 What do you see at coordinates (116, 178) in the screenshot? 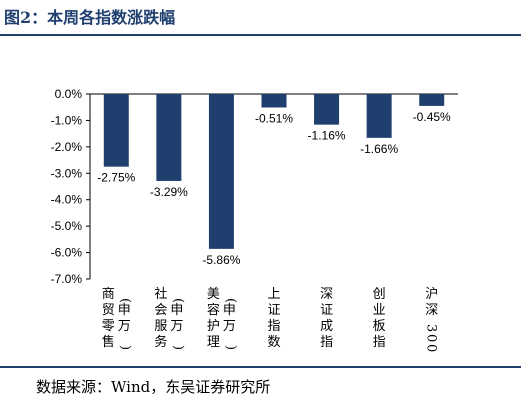
I see `data-label: -2.75%` at bounding box center [116, 178].